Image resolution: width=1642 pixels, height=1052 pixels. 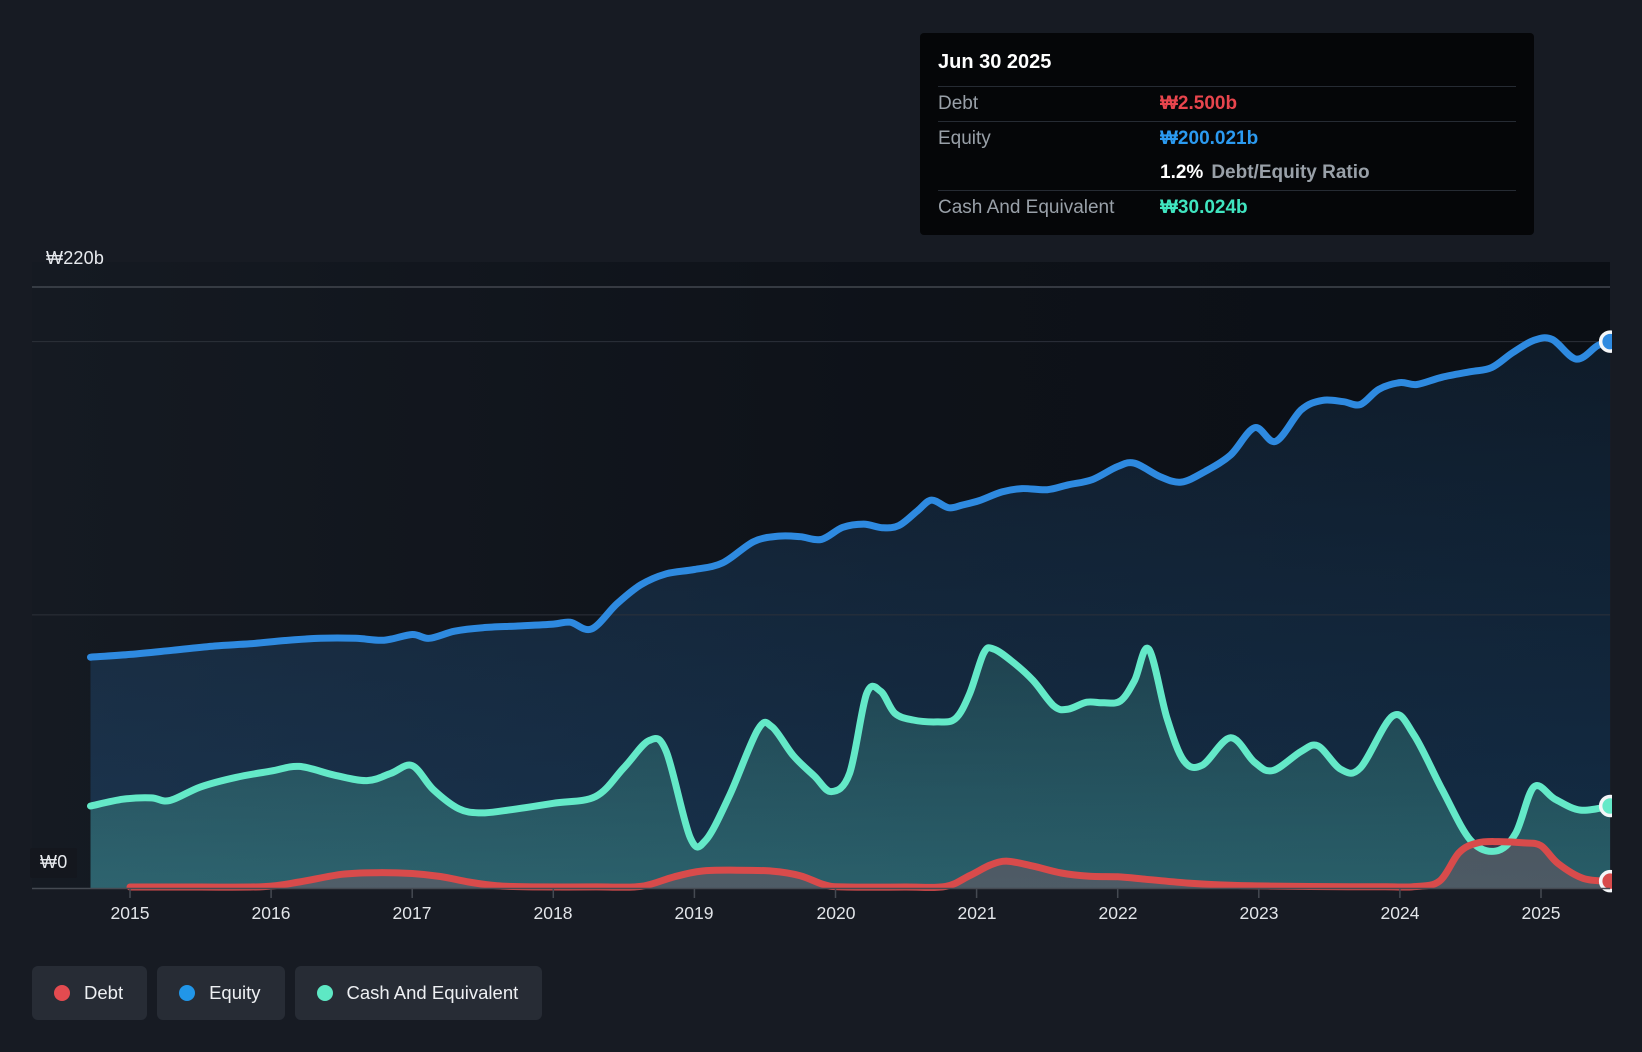 What do you see at coordinates (1259, 913) in the screenshot?
I see `x-tick-label: 2023` at bounding box center [1259, 913].